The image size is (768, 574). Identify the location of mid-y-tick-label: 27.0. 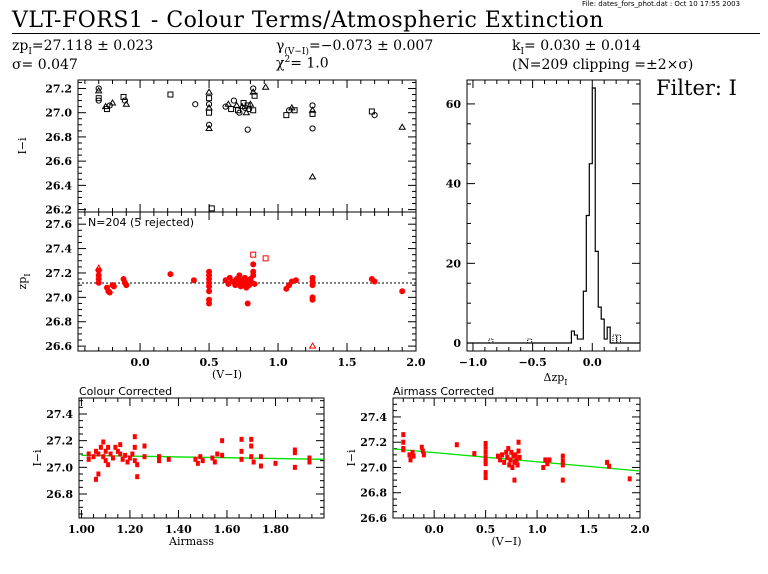
(58, 297).